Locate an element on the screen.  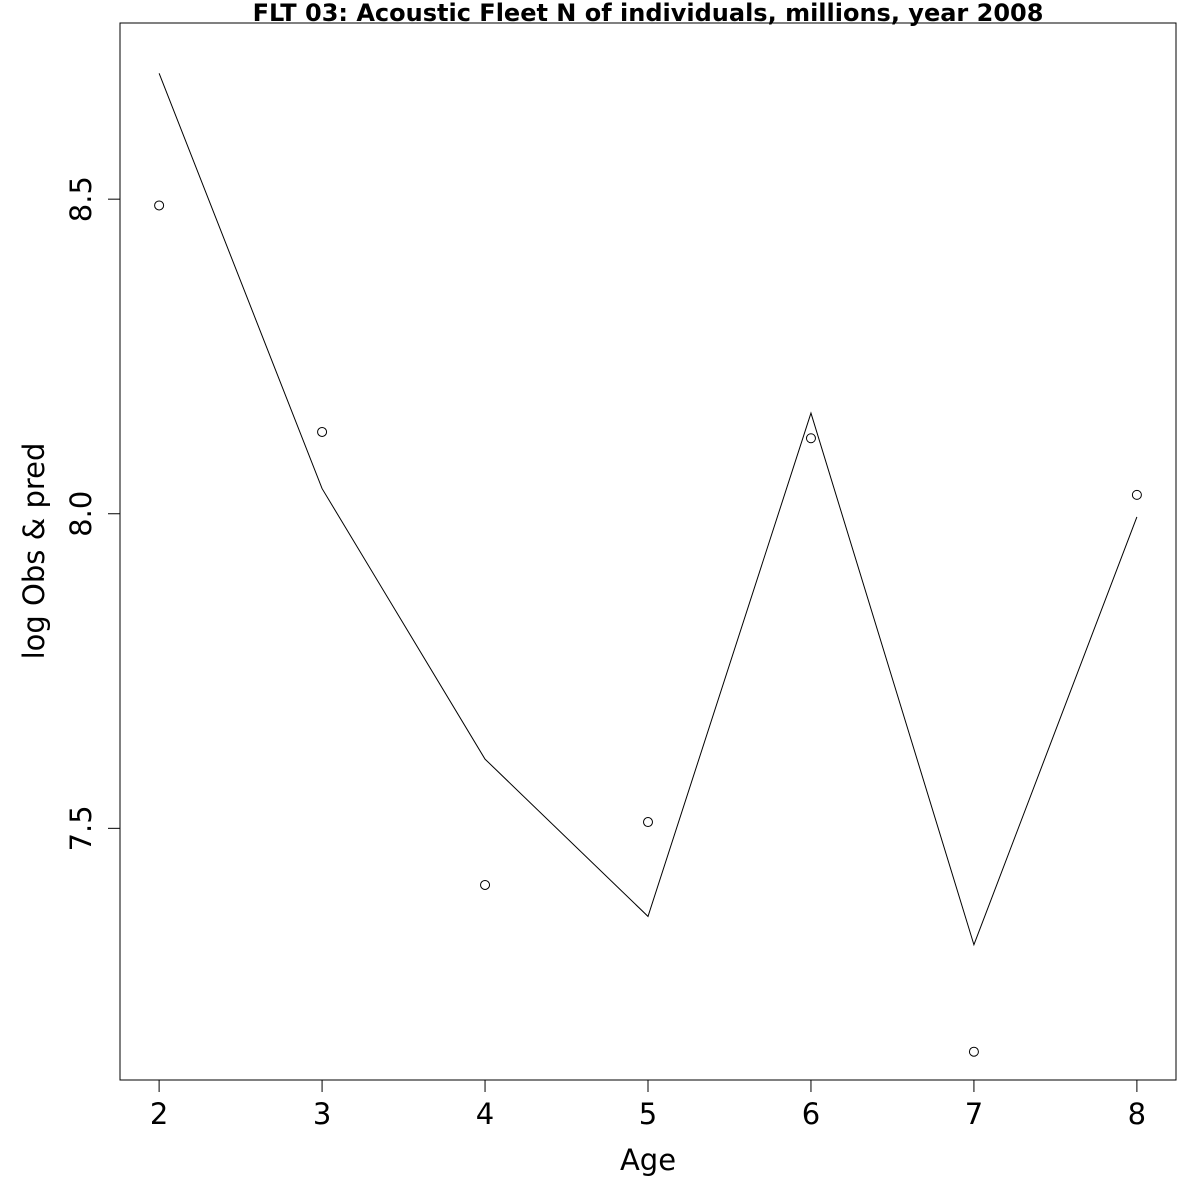
y-tick-label: 8.5 is located at coordinates (81, 199).